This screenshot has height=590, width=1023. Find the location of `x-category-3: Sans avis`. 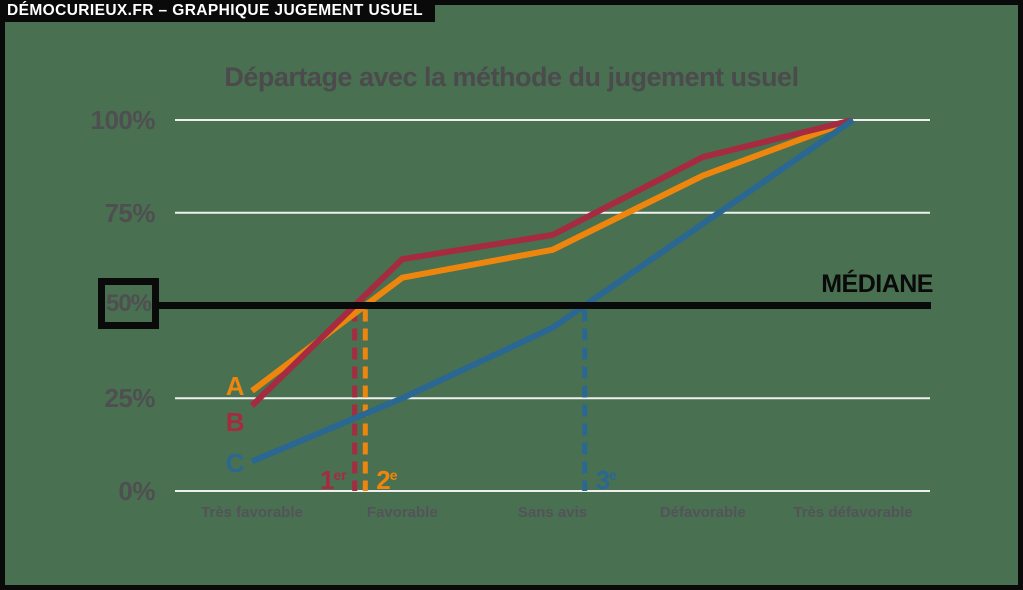

x-category-3: Sans avis is located at coordinates (552, 512).